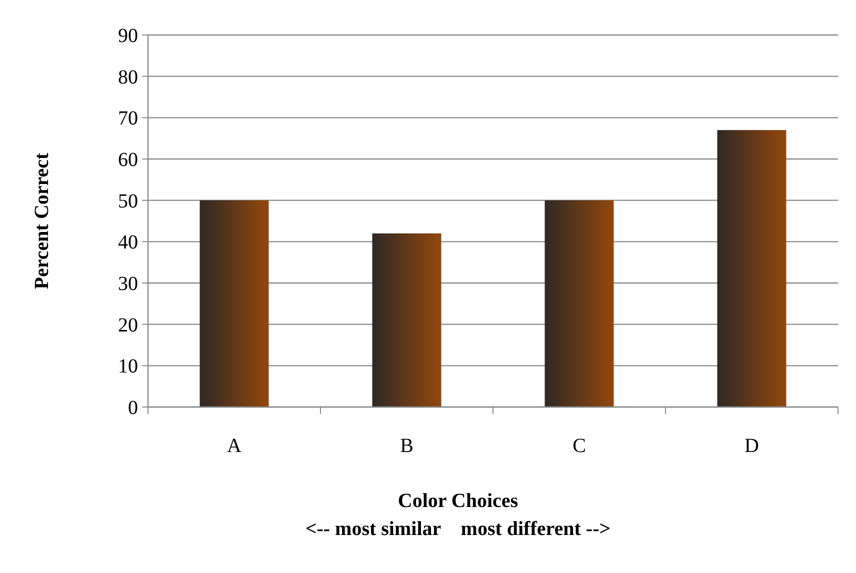  I want to click on y-tick-label: 50, so click(128, 201).